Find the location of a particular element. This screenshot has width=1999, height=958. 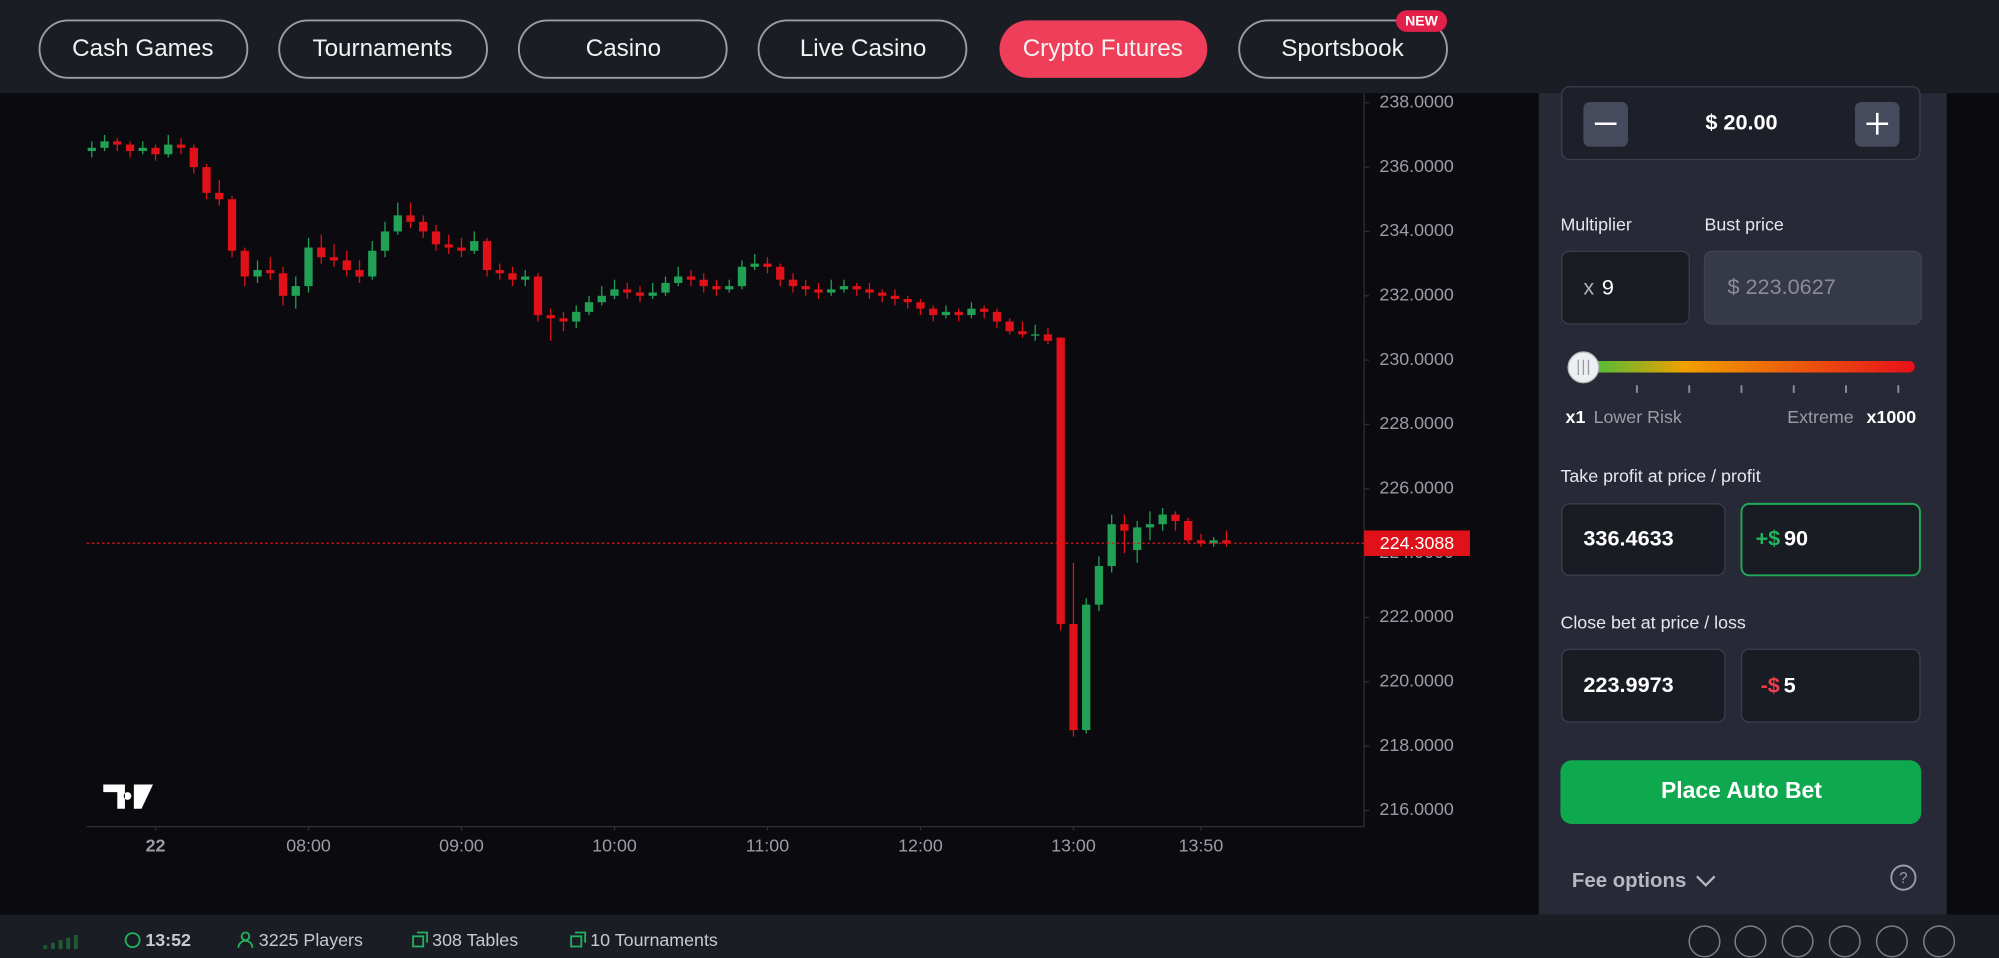

x-tick-label: 10:00 is located at coordinates (614, 846).